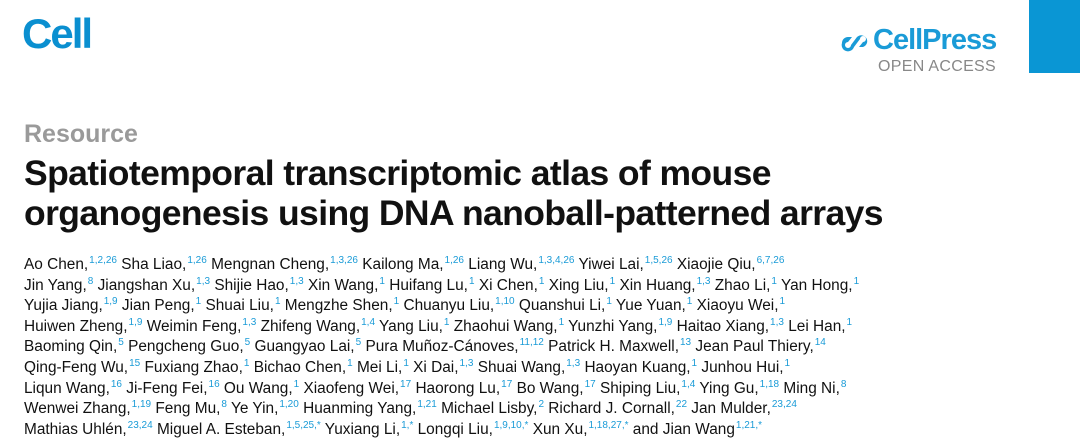  I want to click on author-name: Pura Muñoz-Cánoves,, so click(442, 347).